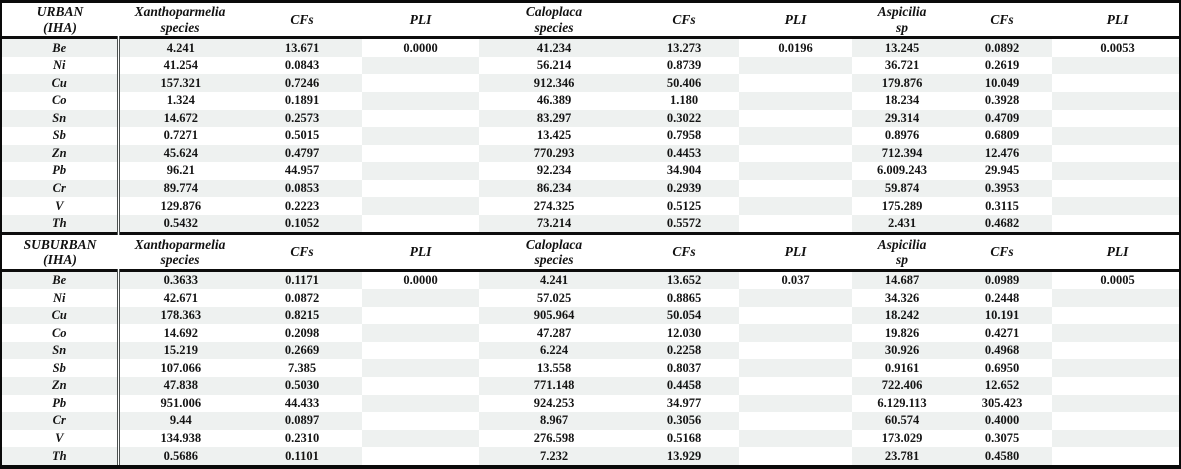  I want to click on value-cell: 56.214, so click(554, 65).